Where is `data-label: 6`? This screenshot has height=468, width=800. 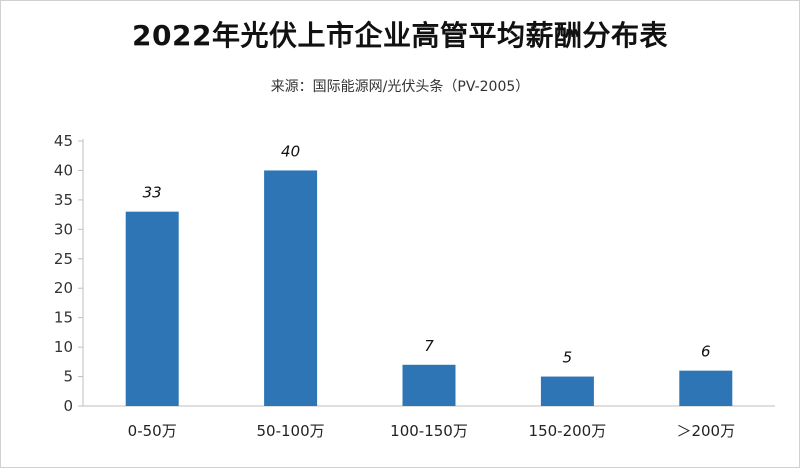
data-label: 6 is located at coordinates (706, 352).